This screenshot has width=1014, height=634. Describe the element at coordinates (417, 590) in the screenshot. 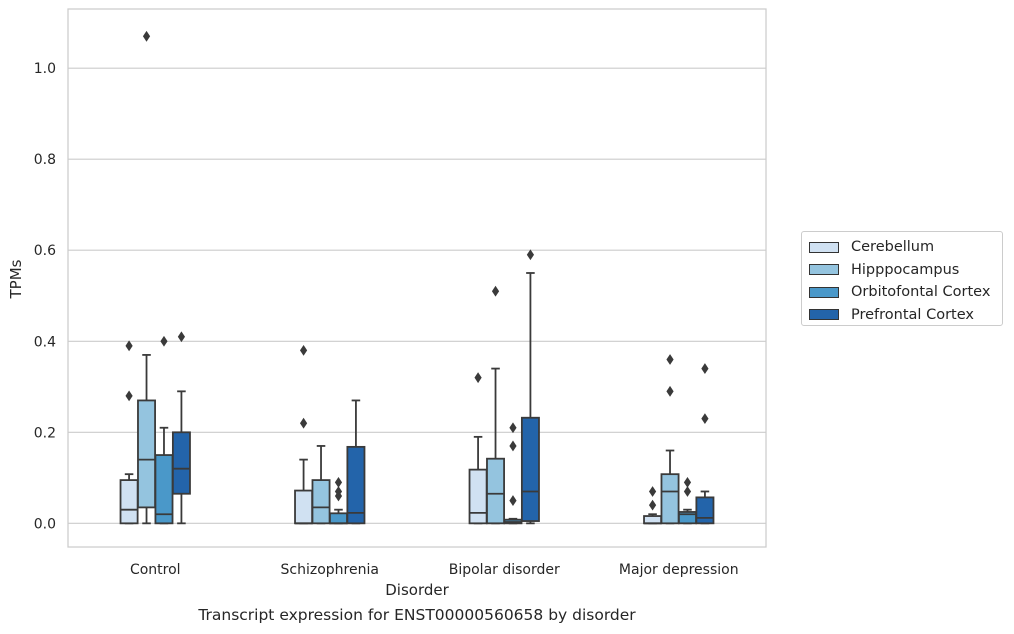

I see `x-axis-label: Disorder` at that location.